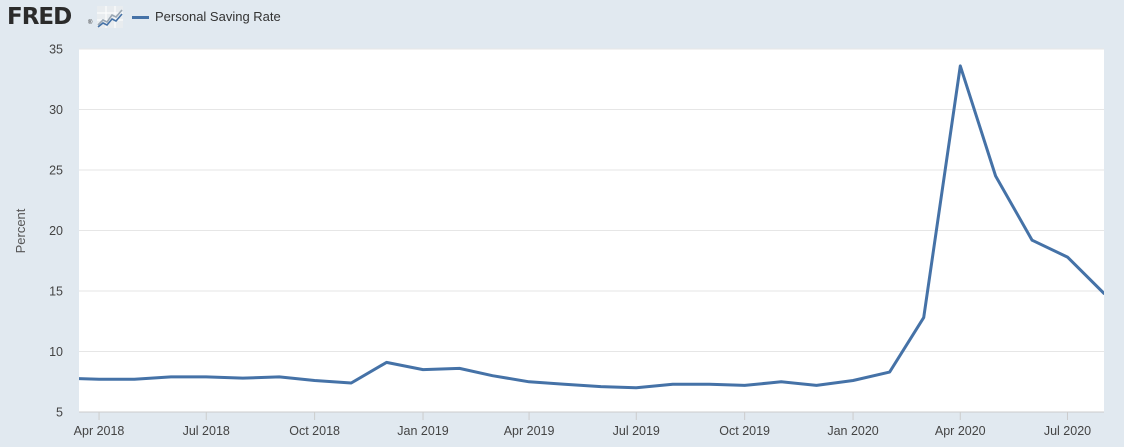  Describe the element at coordinates (218, 16) in the screenshot. I see `legend-label: Personal Saving Rate` at that location.